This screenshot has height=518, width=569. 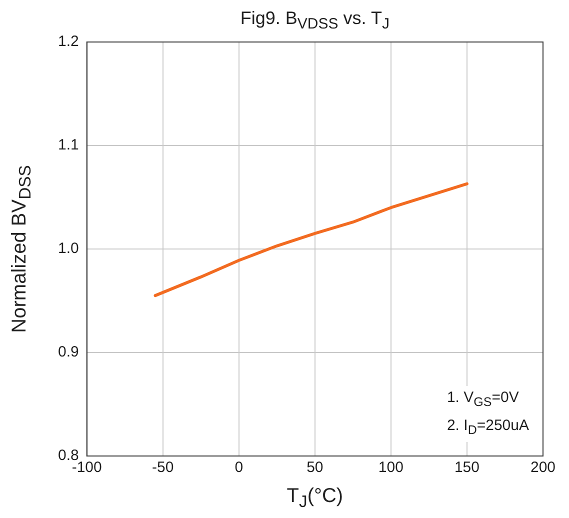 What do you see at coordinates (487, 427) in the screenshot?
I see `annotation: 2. I$_{D}$=250uA` at bounding box center [487, 427].